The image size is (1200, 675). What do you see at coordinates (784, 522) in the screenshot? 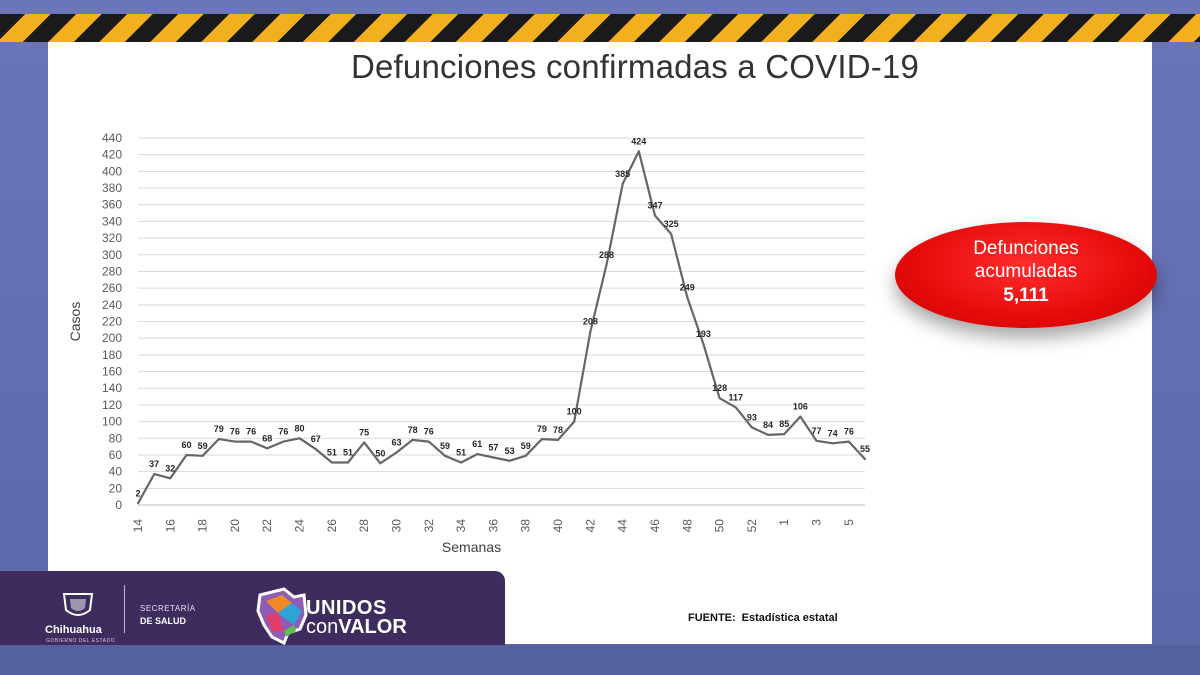
I see `x-tick-label: 1` at bounding box center [784, 522].